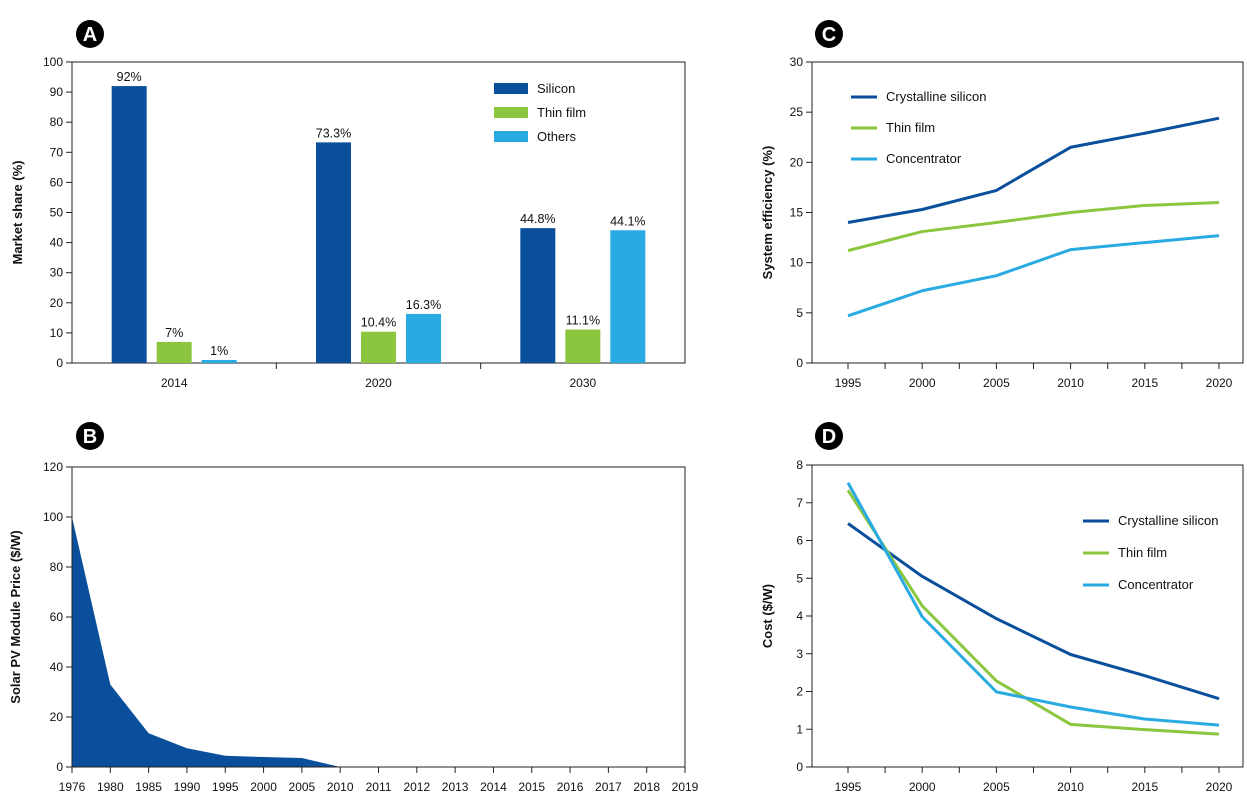  What do you see at coordinates (379, 787) in the screenshot?
I see `x-tick-label-b: 2011` at bounding box center [379, 787].